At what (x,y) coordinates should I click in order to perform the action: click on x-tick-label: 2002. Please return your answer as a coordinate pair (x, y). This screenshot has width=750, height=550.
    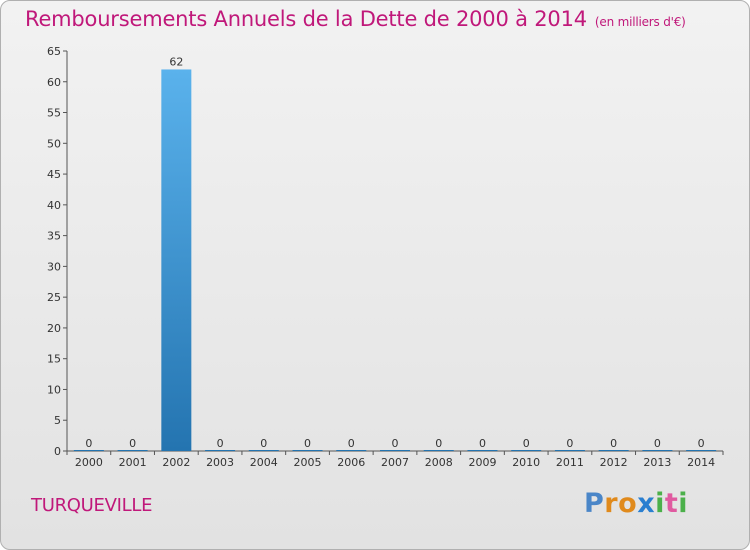
    Looking at the image, I should click on (176, 462).